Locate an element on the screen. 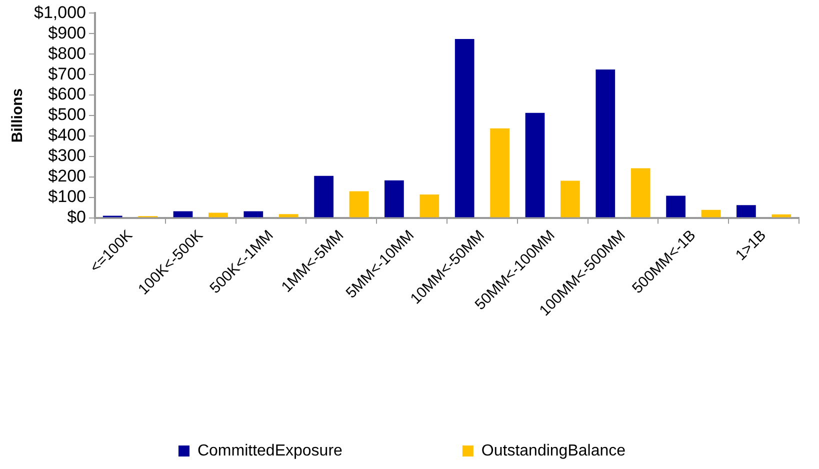  y-tick-label: $0 is located at coordinates (76, 217).